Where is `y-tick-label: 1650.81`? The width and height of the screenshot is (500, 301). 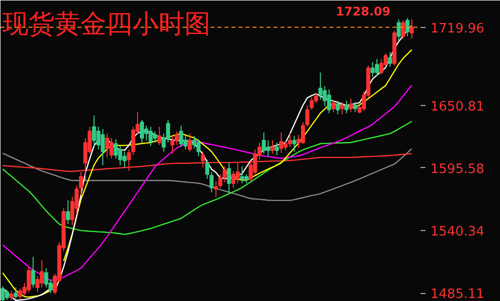 y-tick-label: 1650.81 is located at coordinates (457, 107).